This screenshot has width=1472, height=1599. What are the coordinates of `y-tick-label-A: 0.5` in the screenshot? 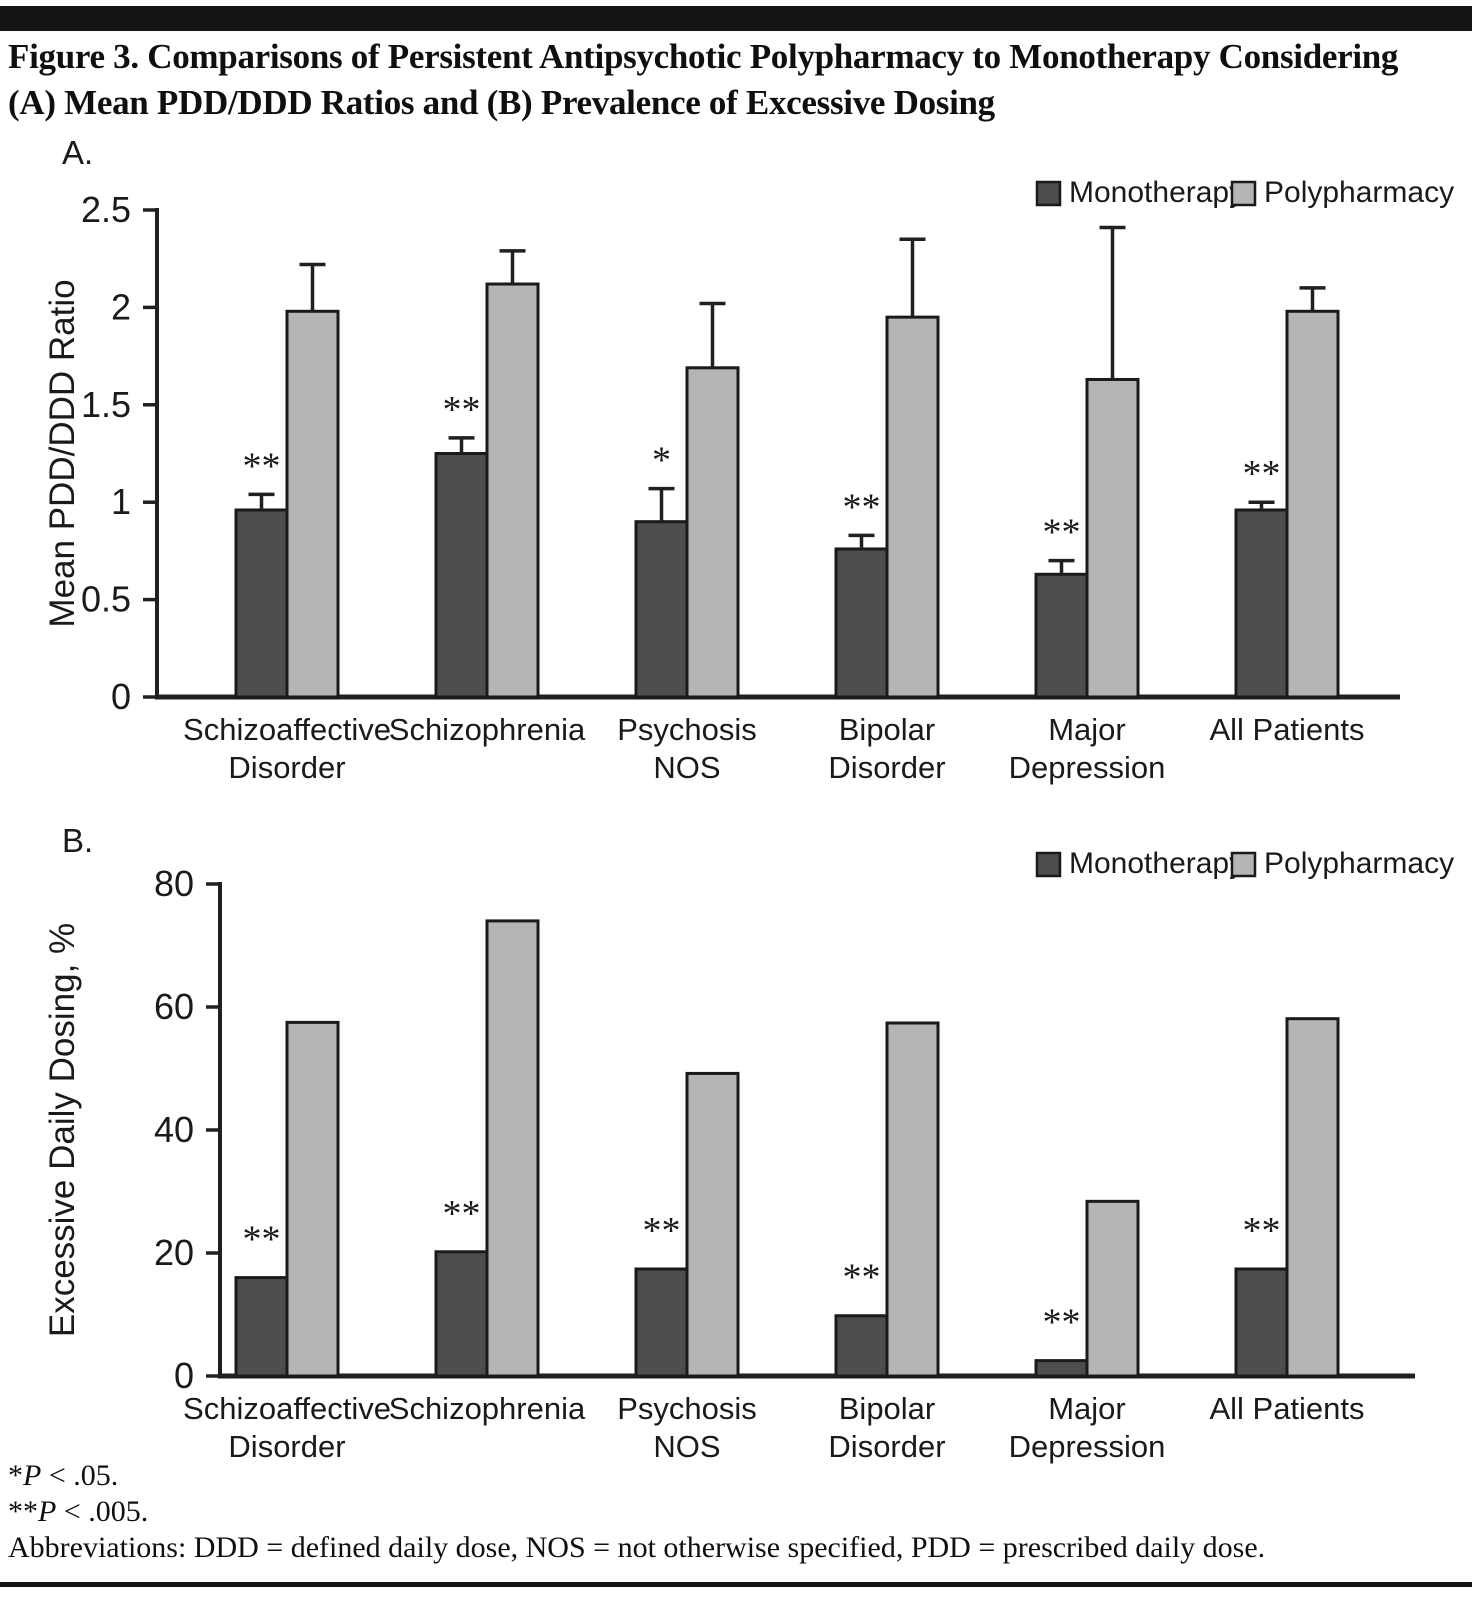 It's located at (106, 599).